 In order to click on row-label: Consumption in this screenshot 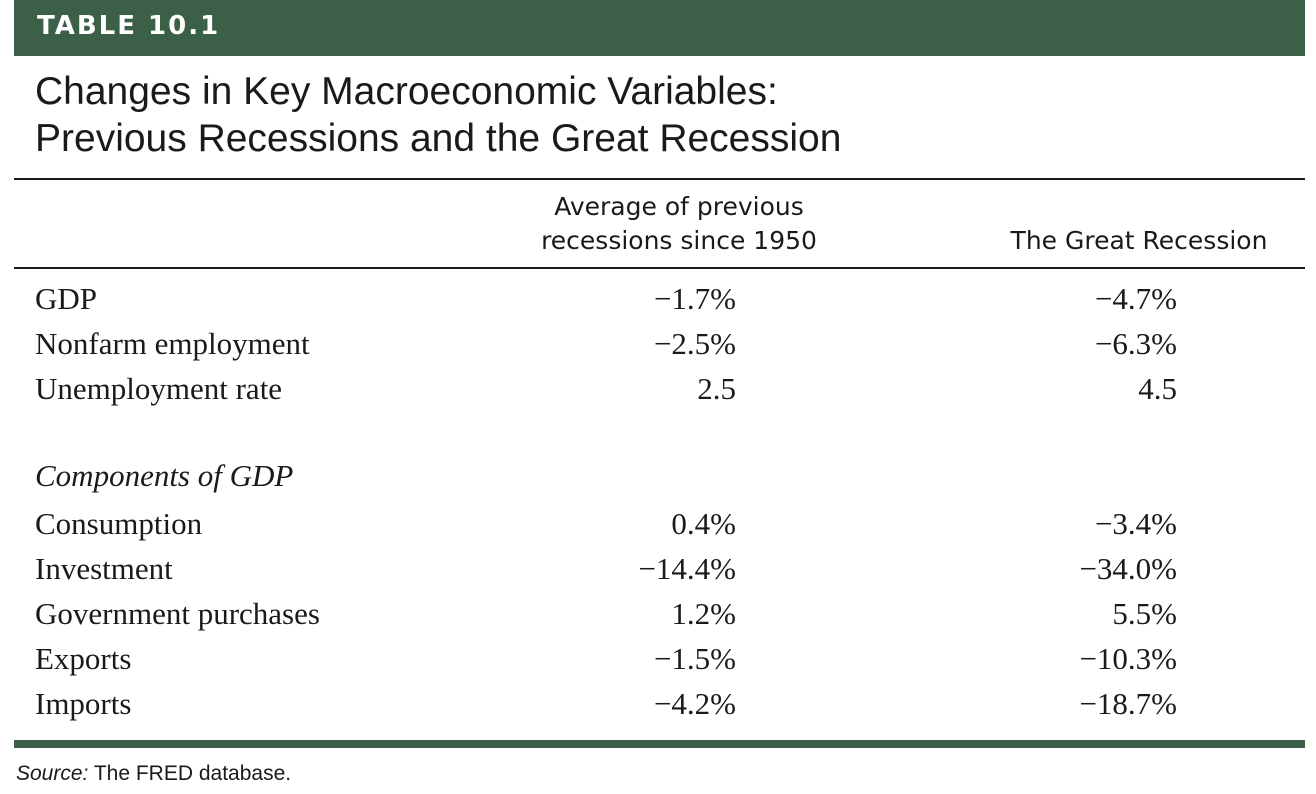, I will do `click(119, 523)`.